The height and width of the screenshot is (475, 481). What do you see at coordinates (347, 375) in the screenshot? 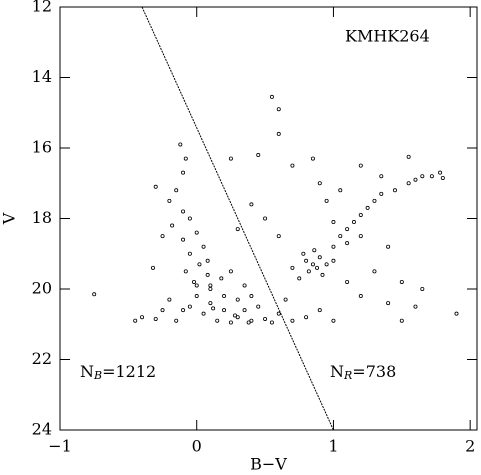
I see `annotation-sub: R` at bounding box center [347, 375].